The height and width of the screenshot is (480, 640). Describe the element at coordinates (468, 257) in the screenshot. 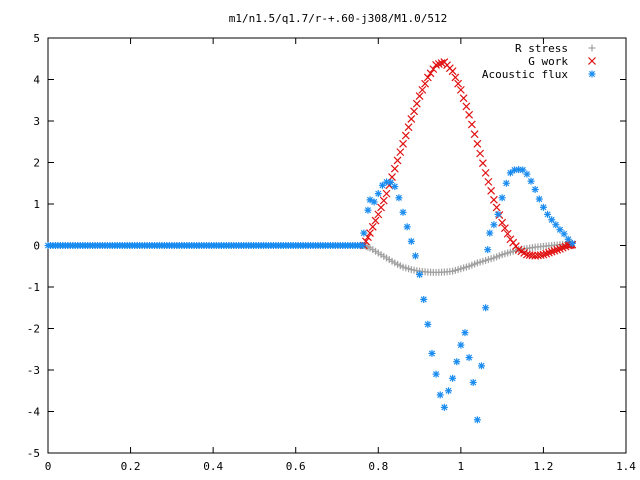

I see `series-r-stress` at that location.